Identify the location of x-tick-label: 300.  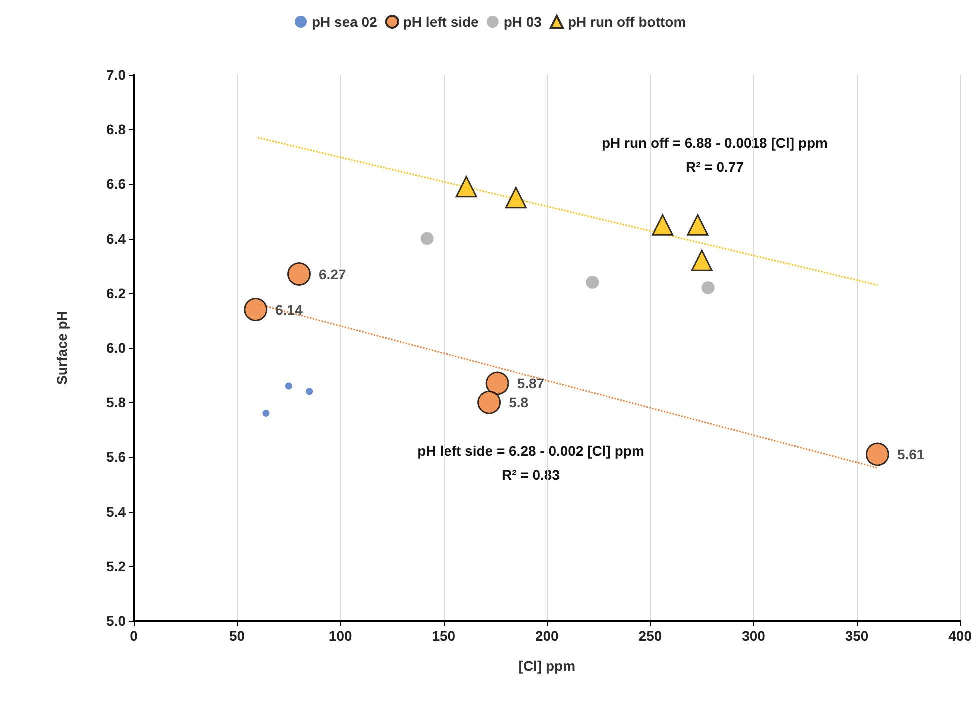
(754, 636).